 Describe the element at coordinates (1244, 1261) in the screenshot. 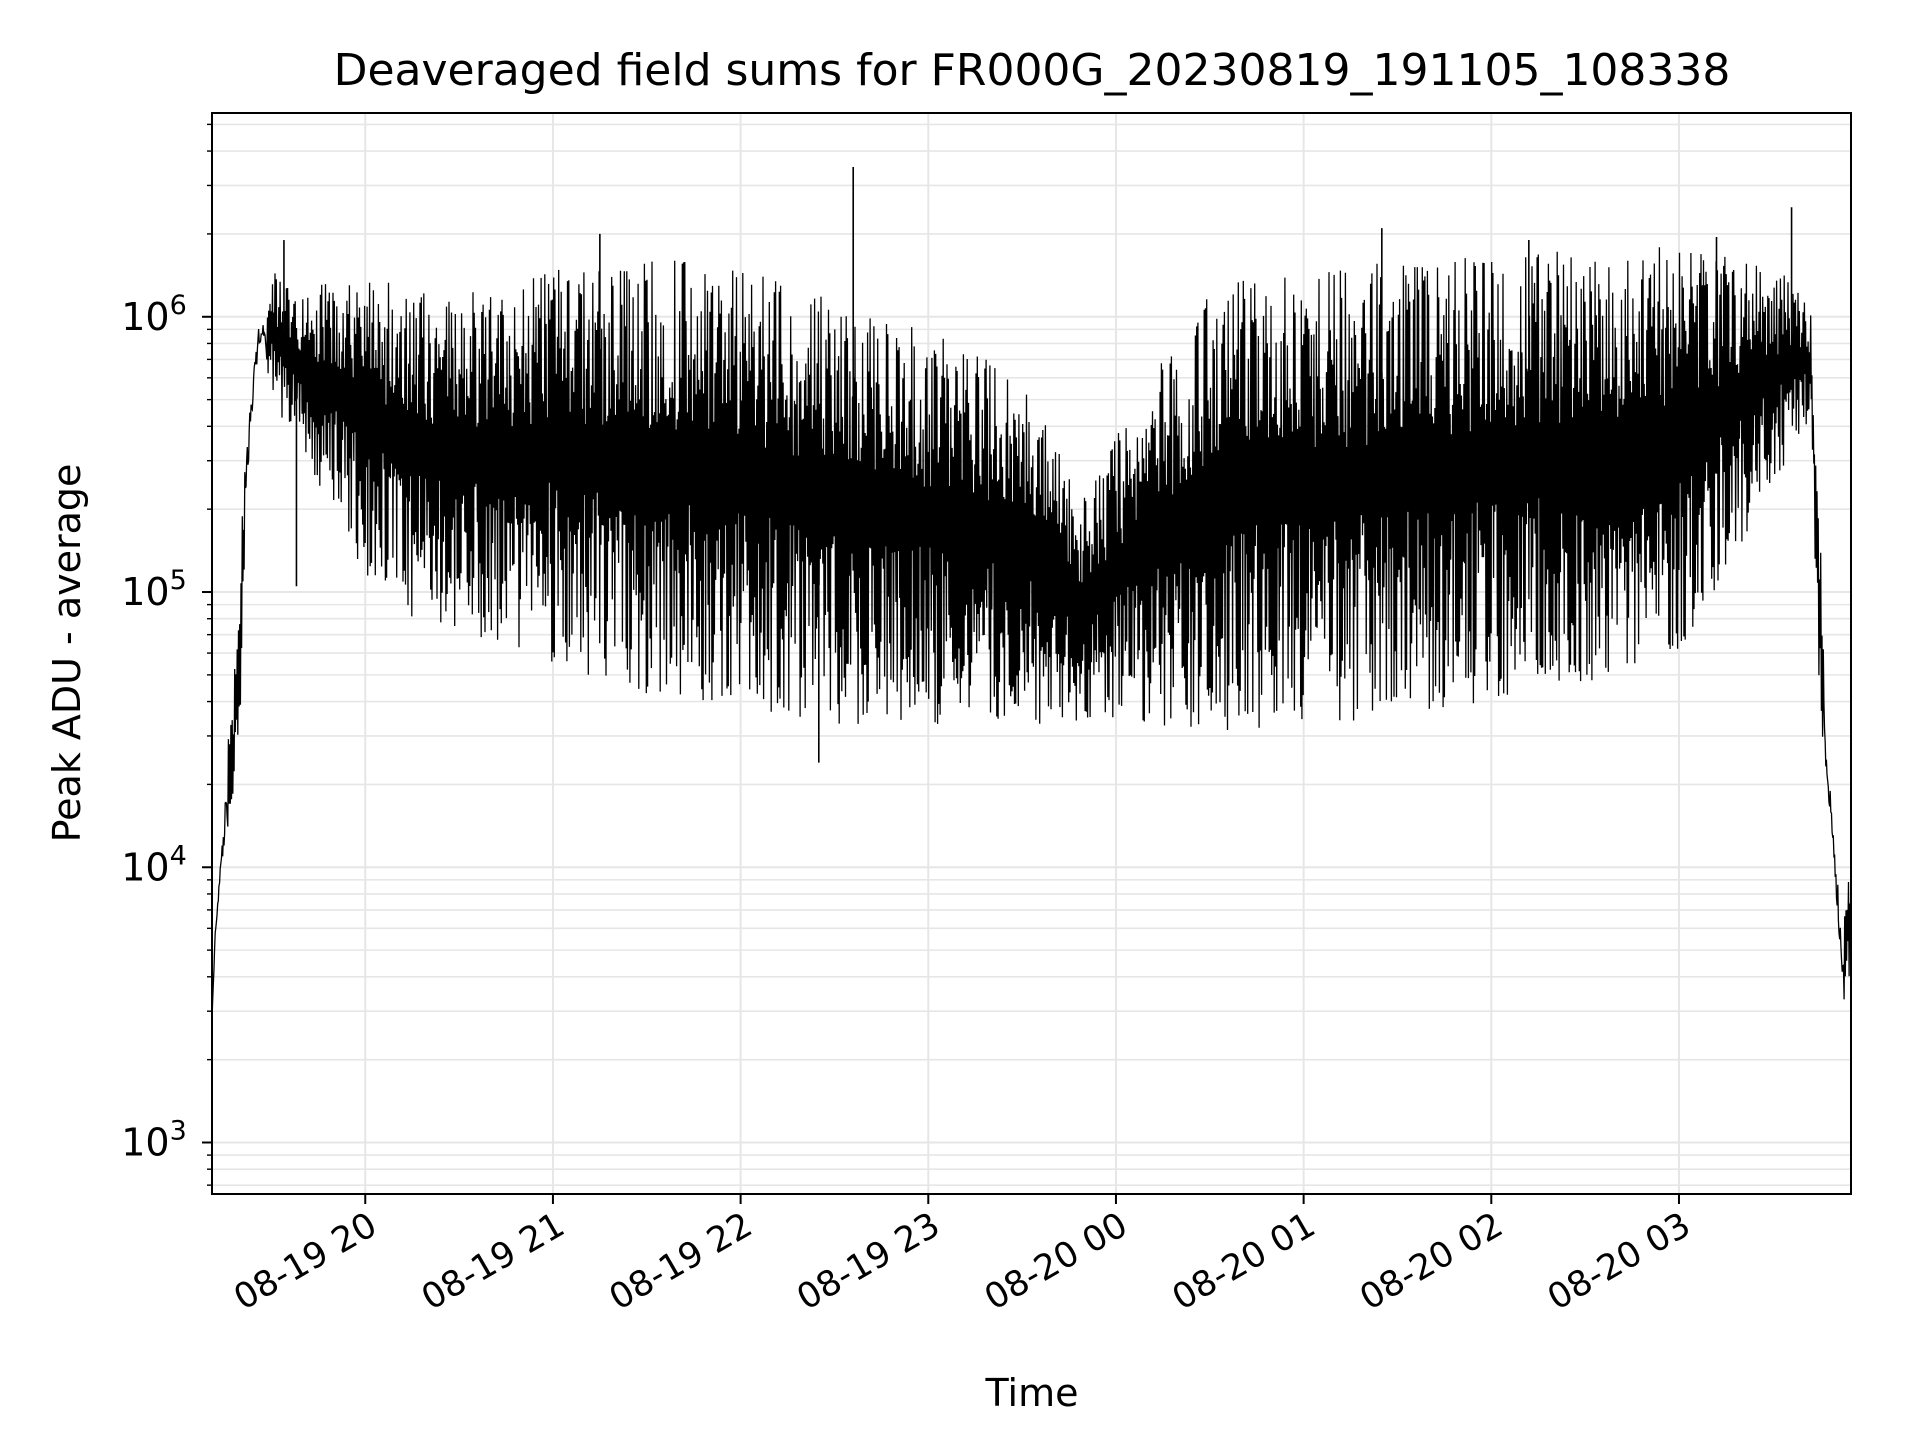

I see `x-tick-label: 08-20 01` at that location.